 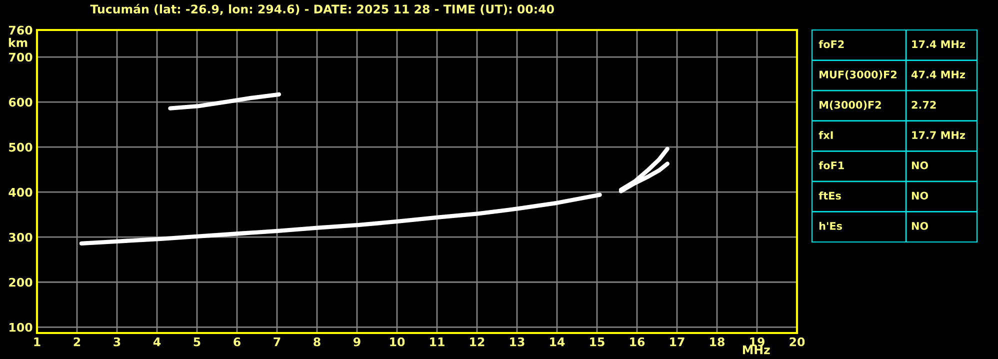 I want to click on x-tick-label: 20, so click(x=797, y=341).